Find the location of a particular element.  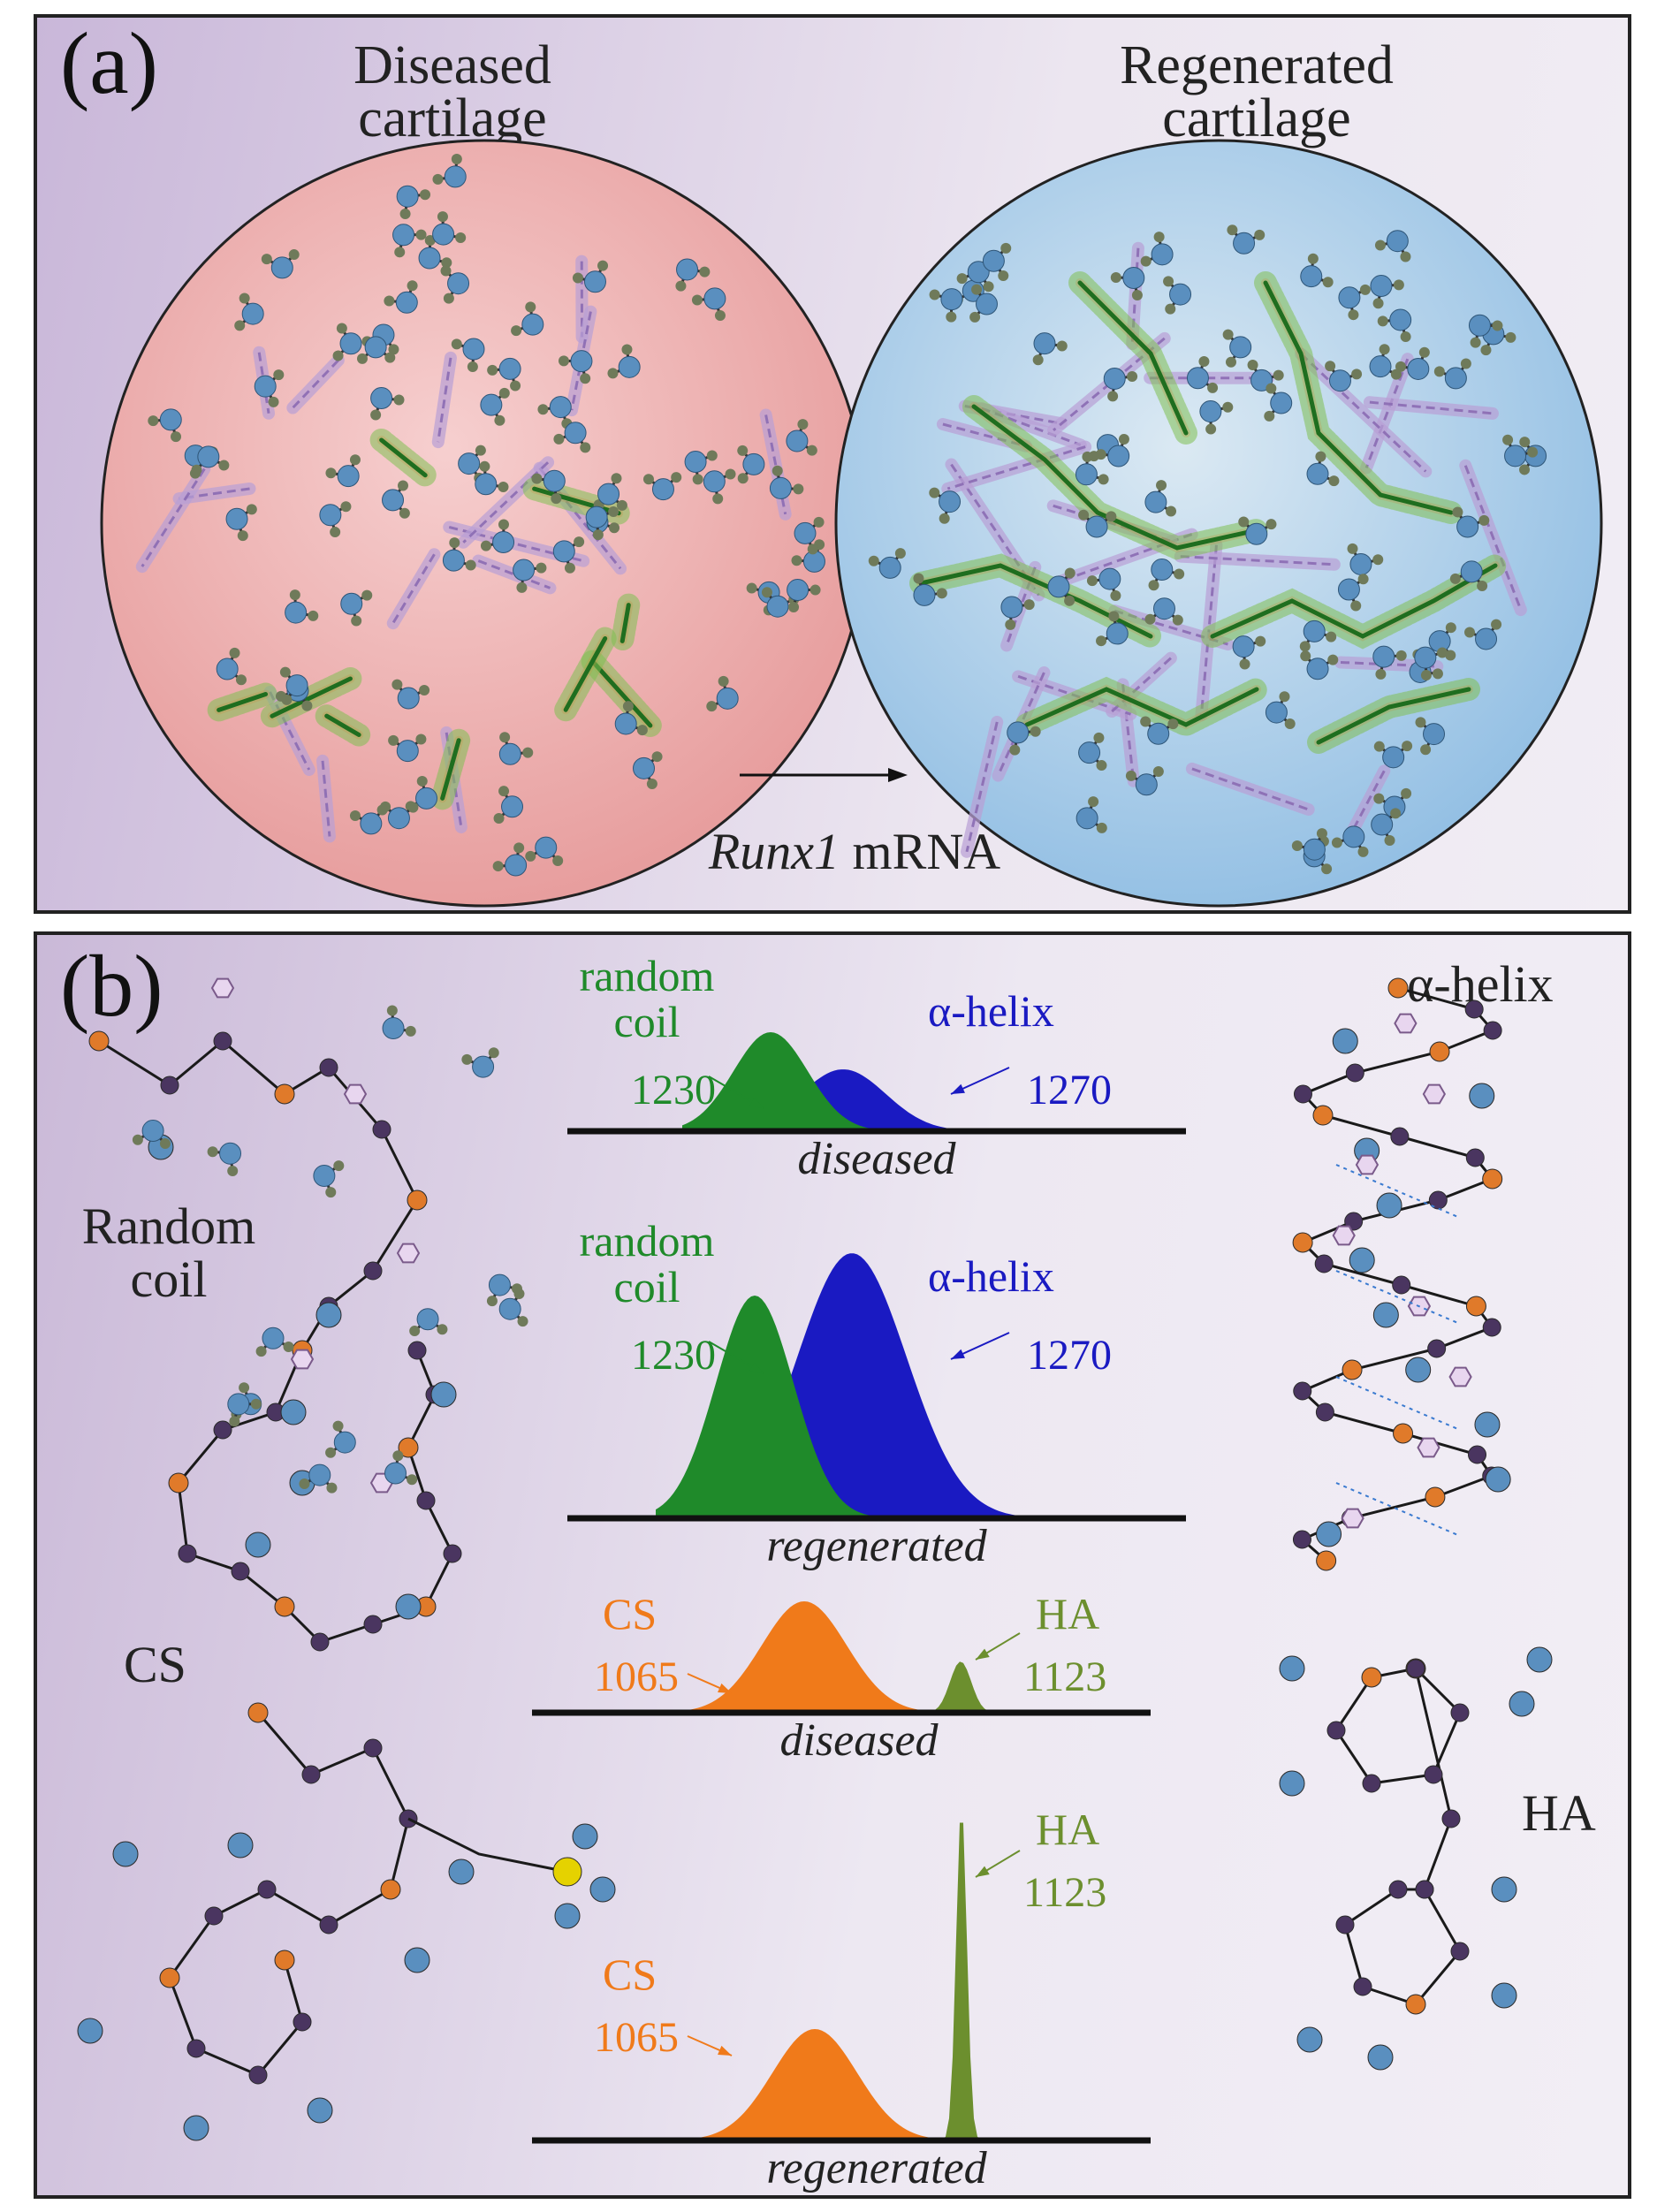

spectrum3-cs-label: CS is located at coordinates (630, 1614).